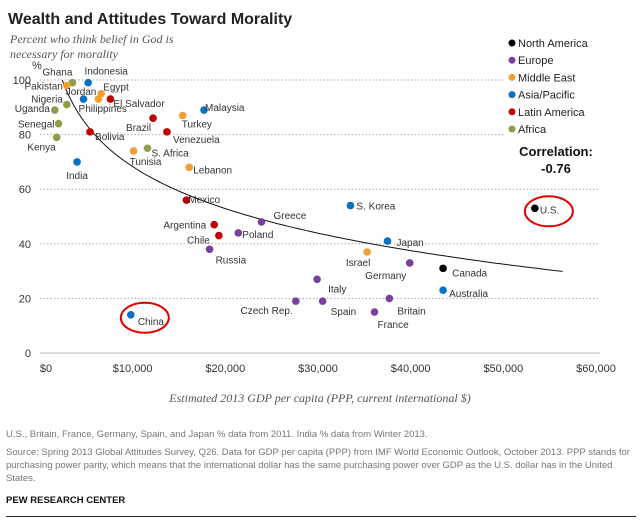 Image resolution: width=640 pixels, height=523 pixels. Describe the element at coordinates (150, 19) in the screenshot. I see `chart-title: Wealth and Attitudes Toward Morality` at that location.